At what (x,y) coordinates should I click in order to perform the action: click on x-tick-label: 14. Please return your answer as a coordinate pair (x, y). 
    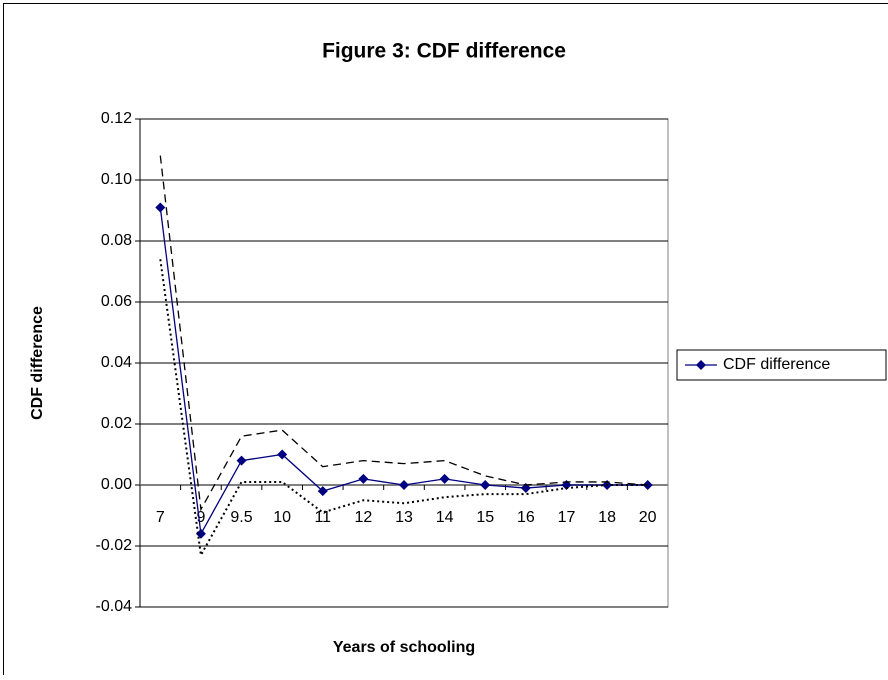
    Looking at the image, I should click on (445, 517).